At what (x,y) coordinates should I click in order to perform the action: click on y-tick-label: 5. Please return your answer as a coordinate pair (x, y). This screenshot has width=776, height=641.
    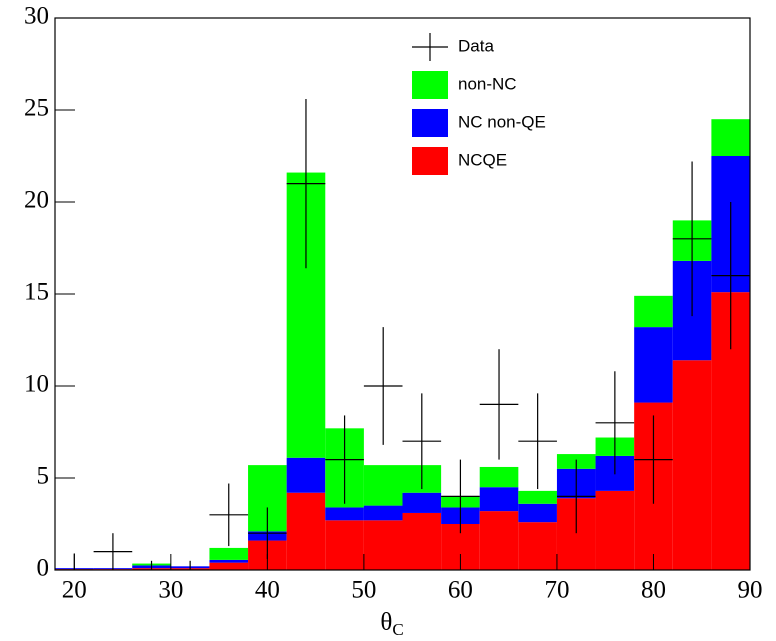
    Looking at the image, I should click on (43, 476).